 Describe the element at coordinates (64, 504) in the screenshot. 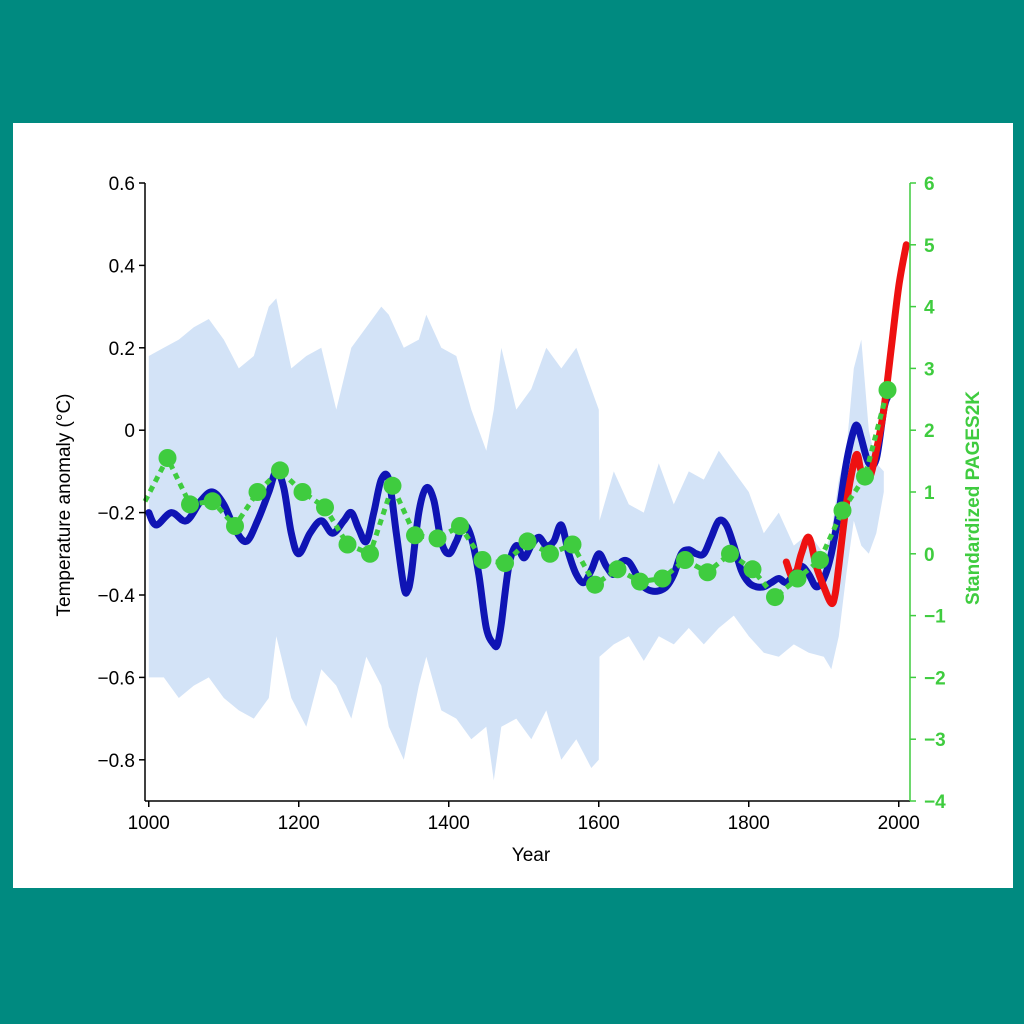

I see `y-axis-title: Temperature anomaly (°C)` at that location.